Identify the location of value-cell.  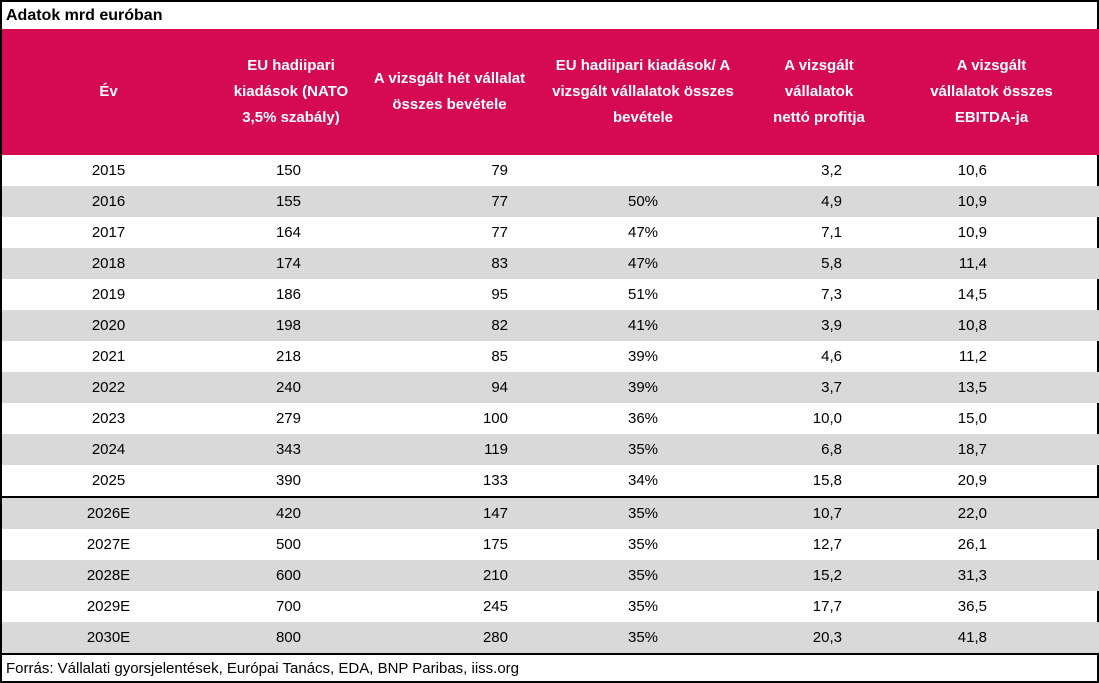
(643, 170).